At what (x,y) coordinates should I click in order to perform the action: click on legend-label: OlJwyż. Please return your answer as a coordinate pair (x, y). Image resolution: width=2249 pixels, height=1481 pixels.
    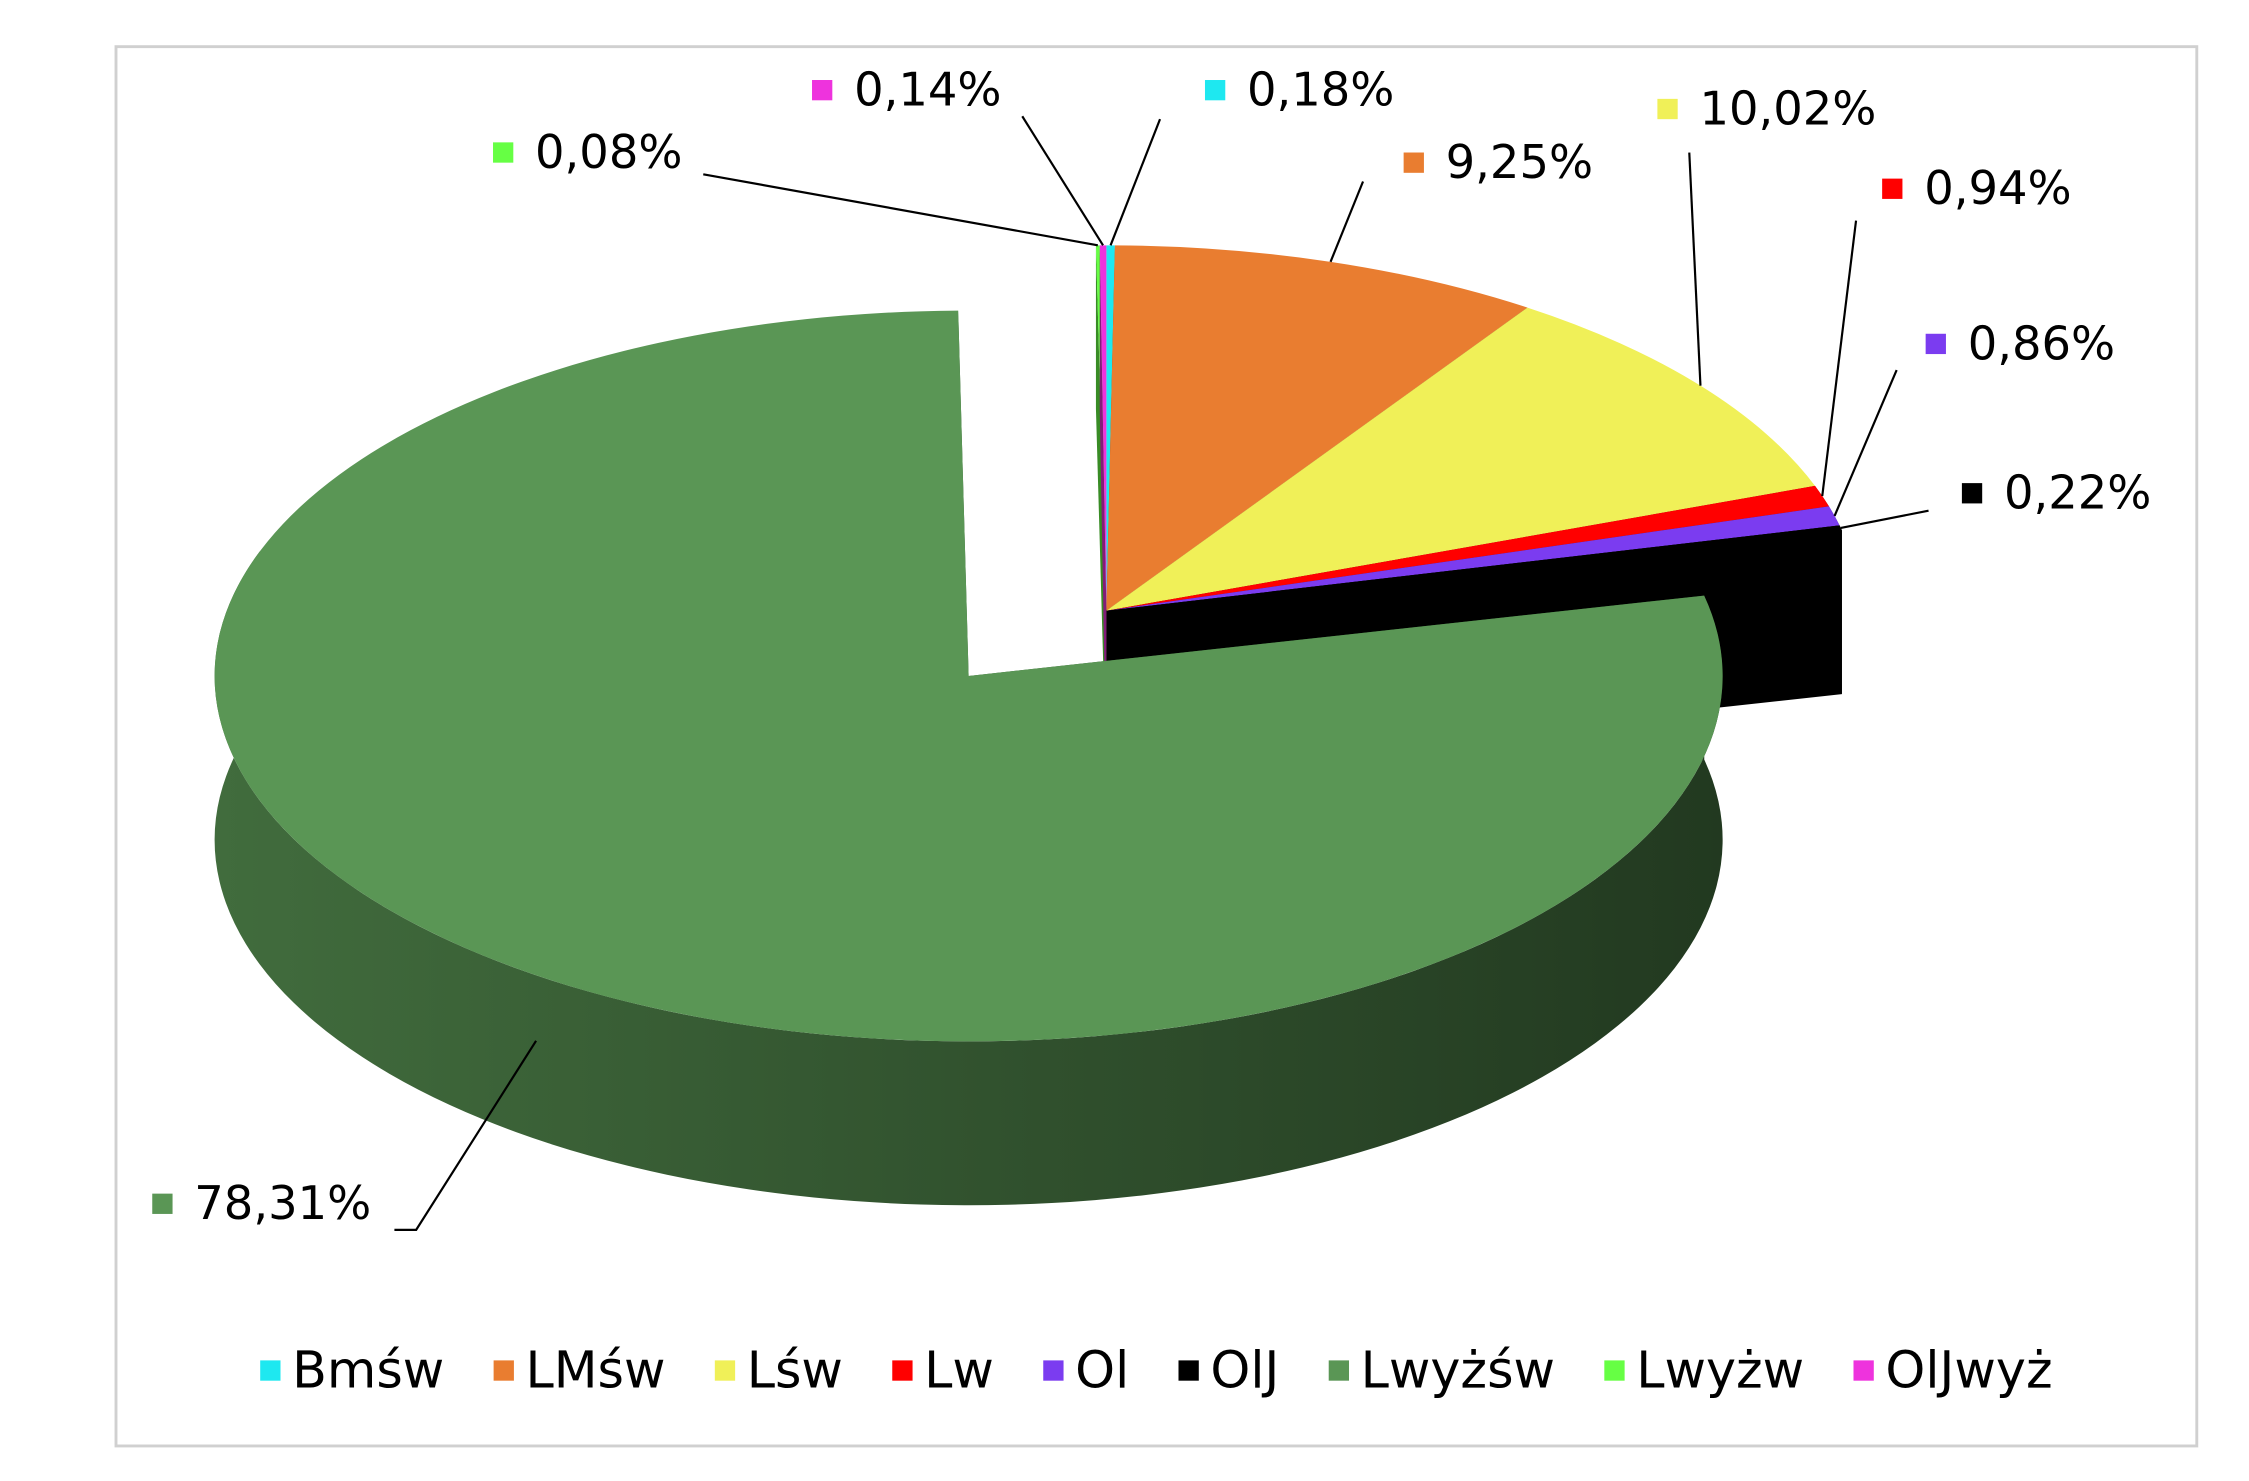
    Looking at the image, I should click on (1968, 1369).